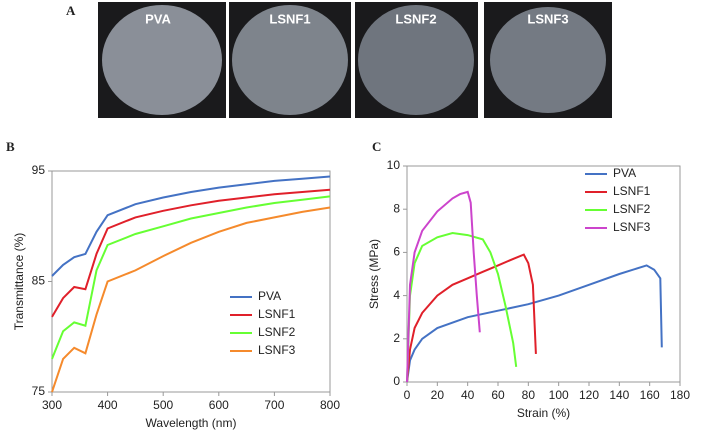 The width and height of the screenshot is (709, 444). Describe the element at coordinates (619, 395) in the screenshot. I see `x-tick-label: 140` at that location.